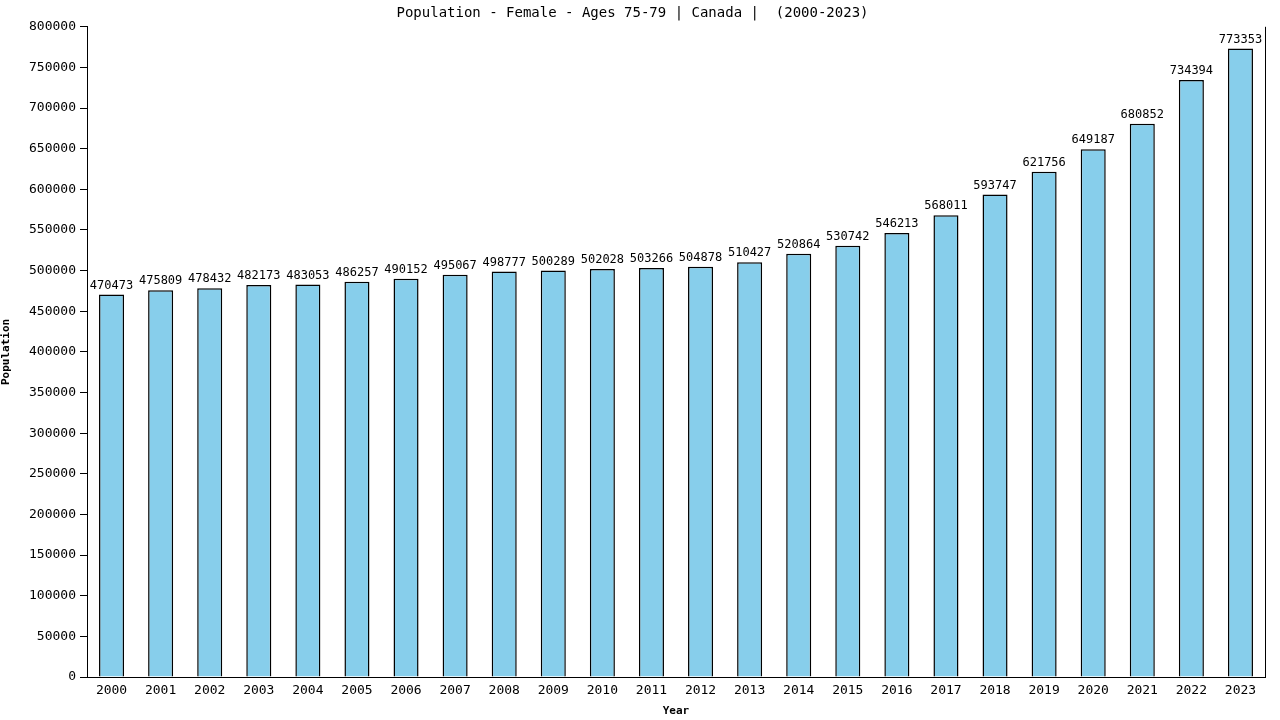 The height and width of the screenshot is (720, 1280). I want to click on x-tick-label: 2013, so click(749, 690).